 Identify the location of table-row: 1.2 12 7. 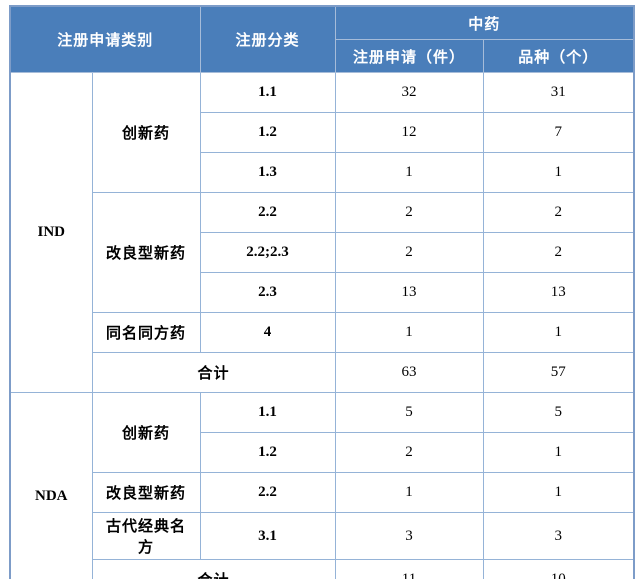
(322, 132).